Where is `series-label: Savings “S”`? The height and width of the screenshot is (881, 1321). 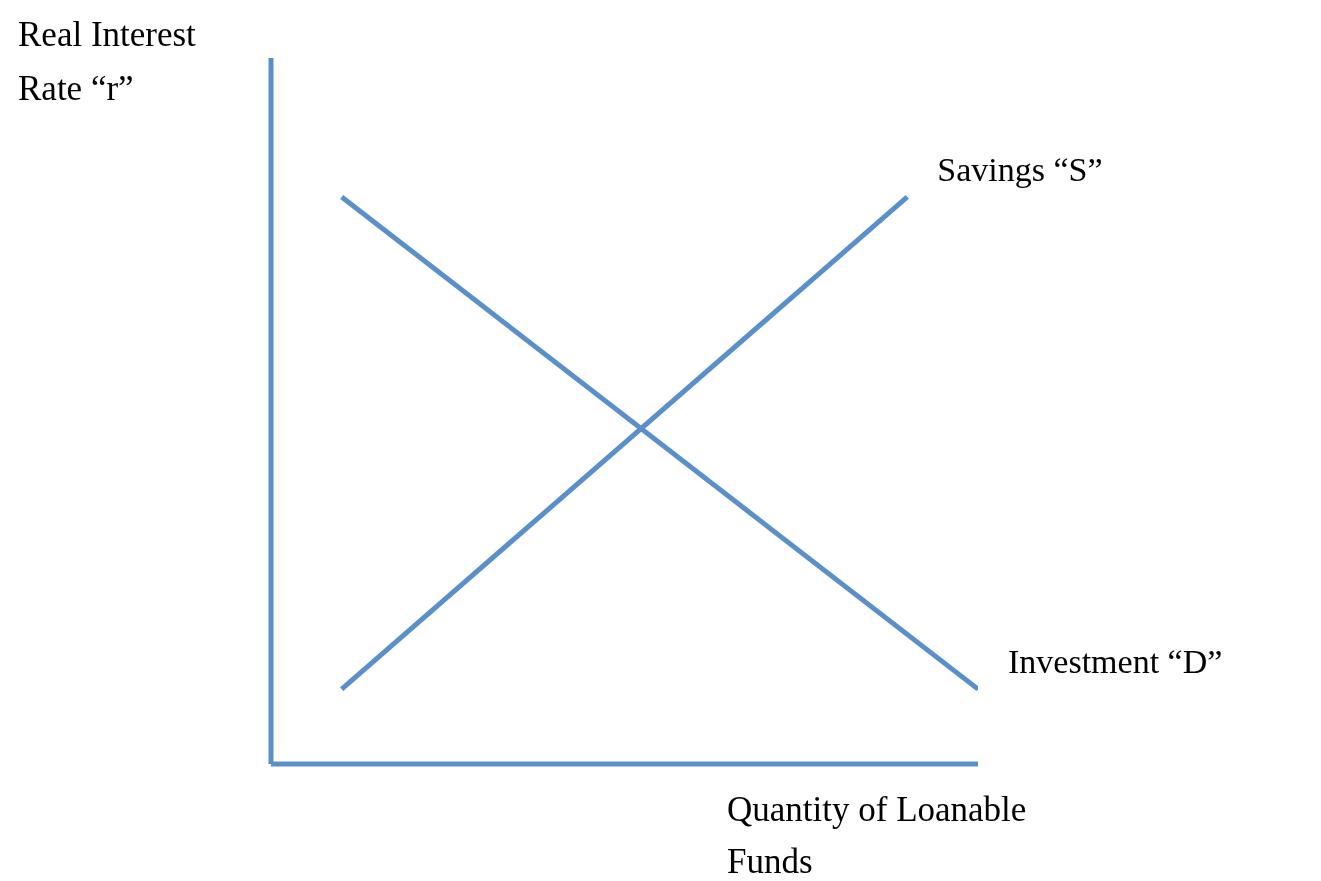
series-label: Savings “S” is located at coordinates (1020, 169).